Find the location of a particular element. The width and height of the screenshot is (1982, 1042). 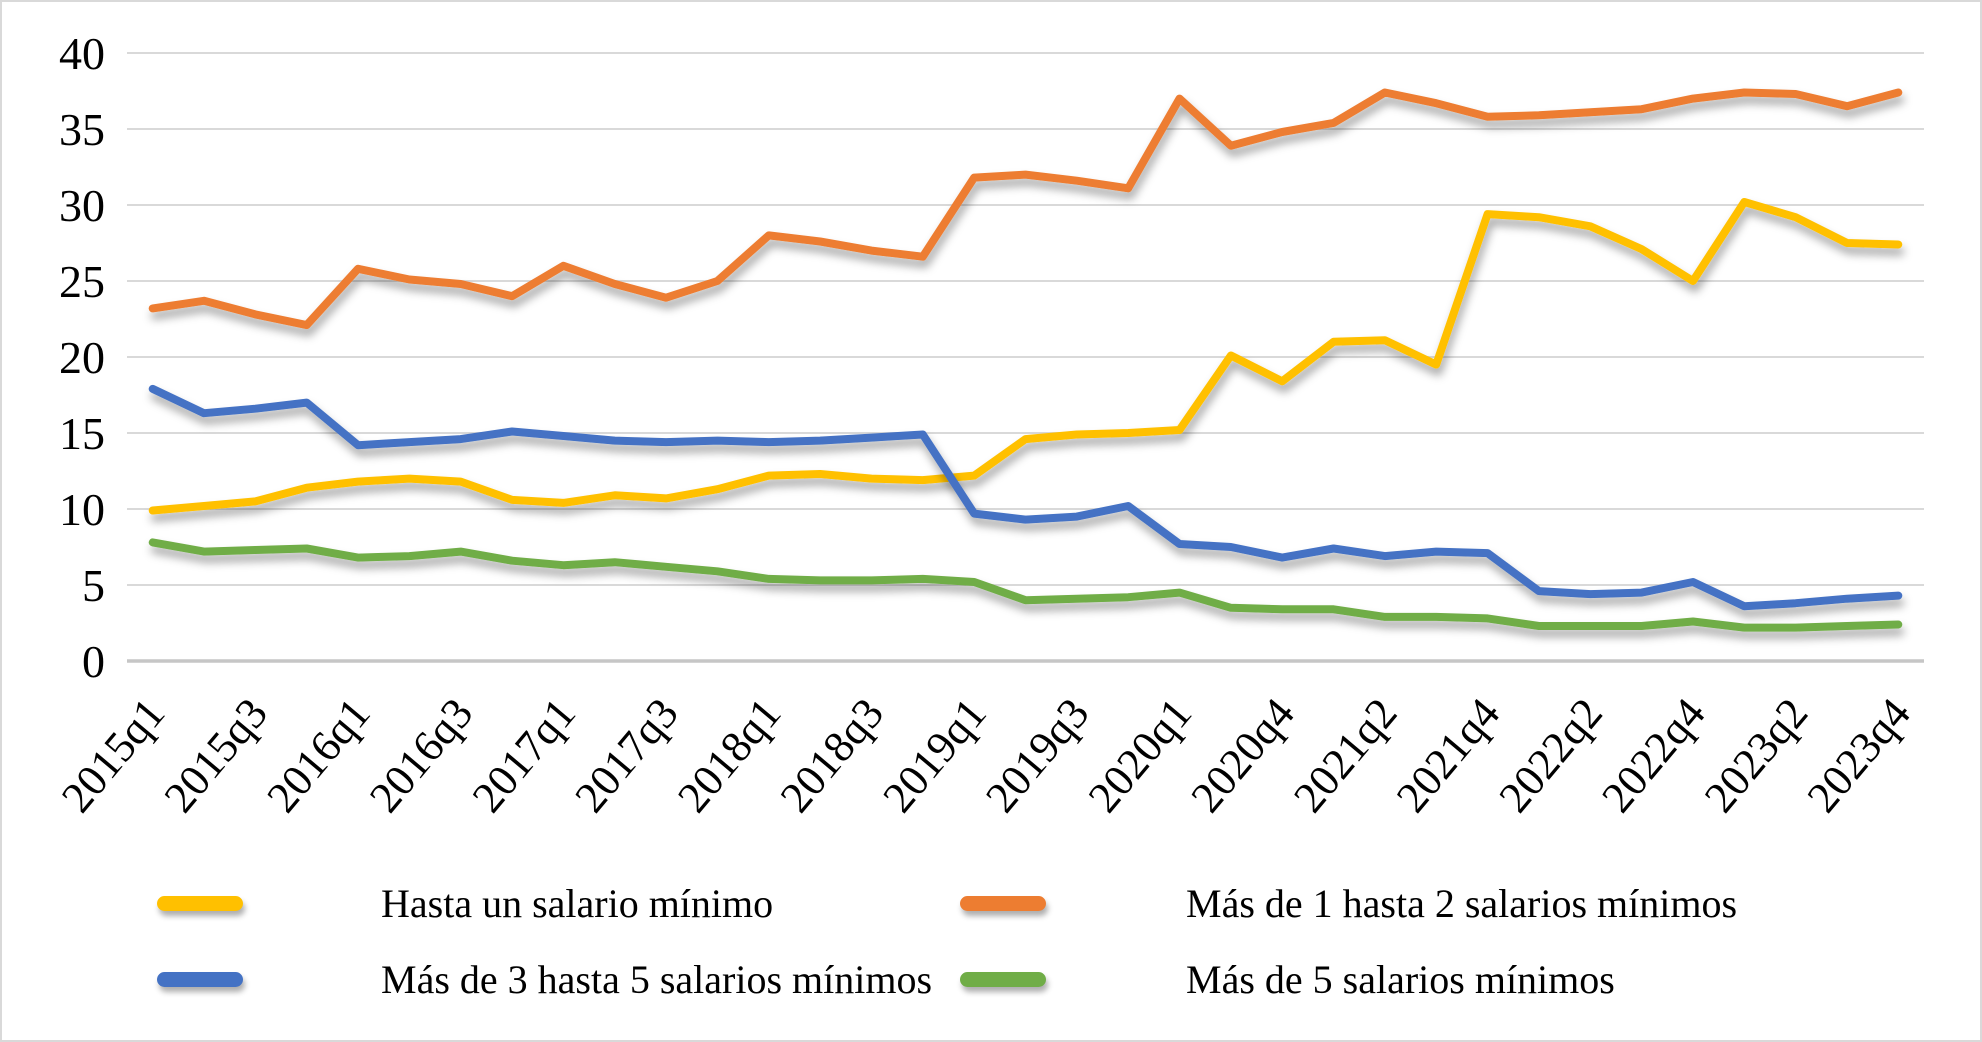

y-tick-label-5: 5 is located at coordinates (93, 585).